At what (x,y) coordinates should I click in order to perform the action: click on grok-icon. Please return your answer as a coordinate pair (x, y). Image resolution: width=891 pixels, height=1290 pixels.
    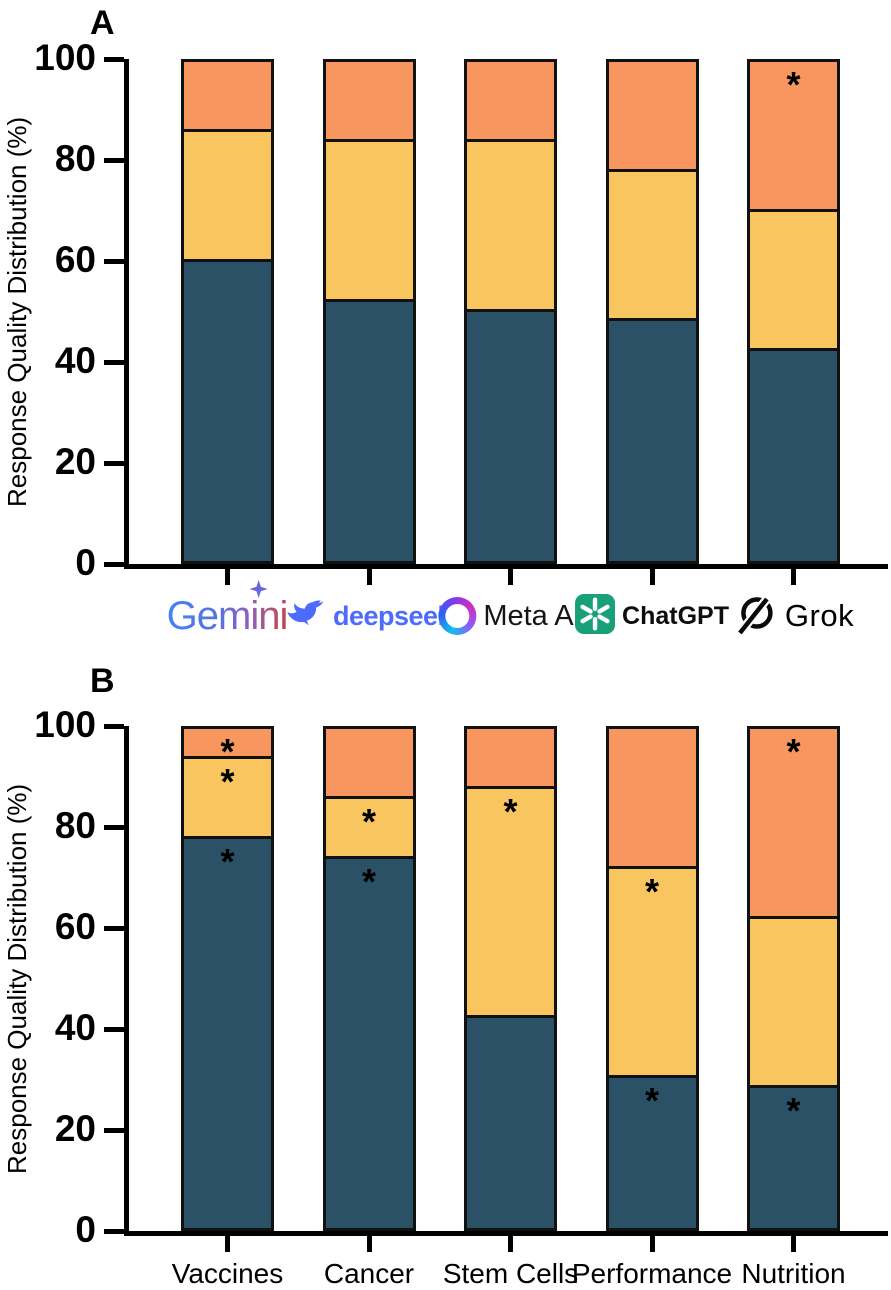
    Looking at the image, I should click on (756, 616).